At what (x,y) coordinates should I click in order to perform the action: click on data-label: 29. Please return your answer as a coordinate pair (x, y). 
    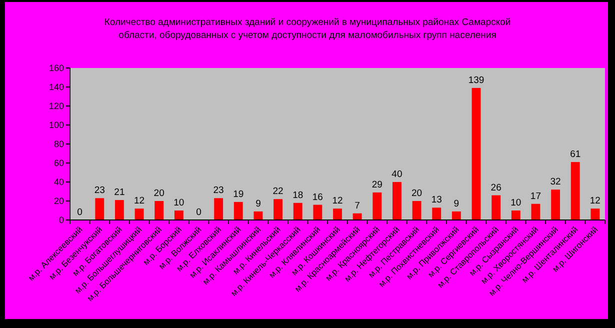
    Looking at the image, I should click on (377, 184).